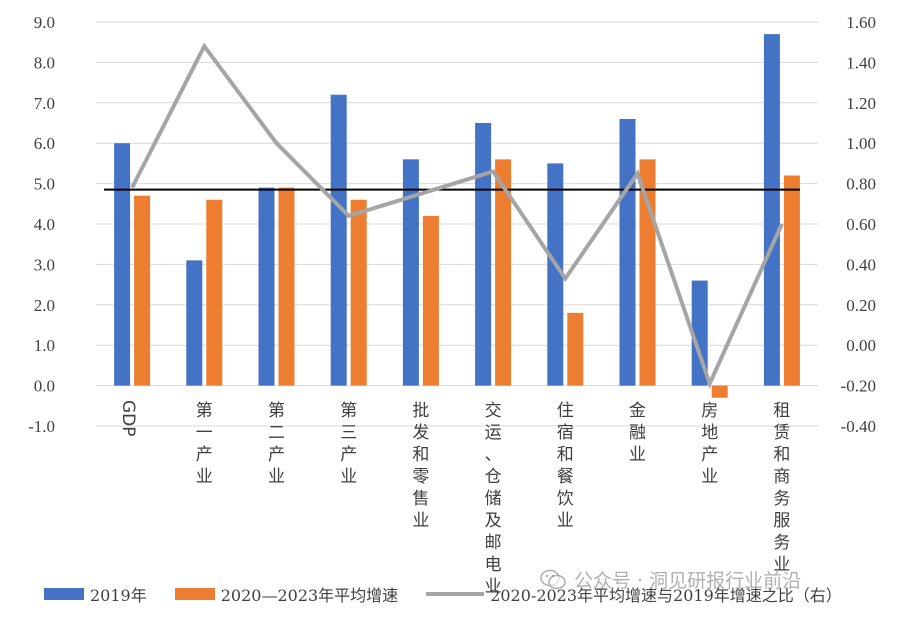 The image size is (922, 620). I want to click on legend-swatch-orange, so click(194, 594).